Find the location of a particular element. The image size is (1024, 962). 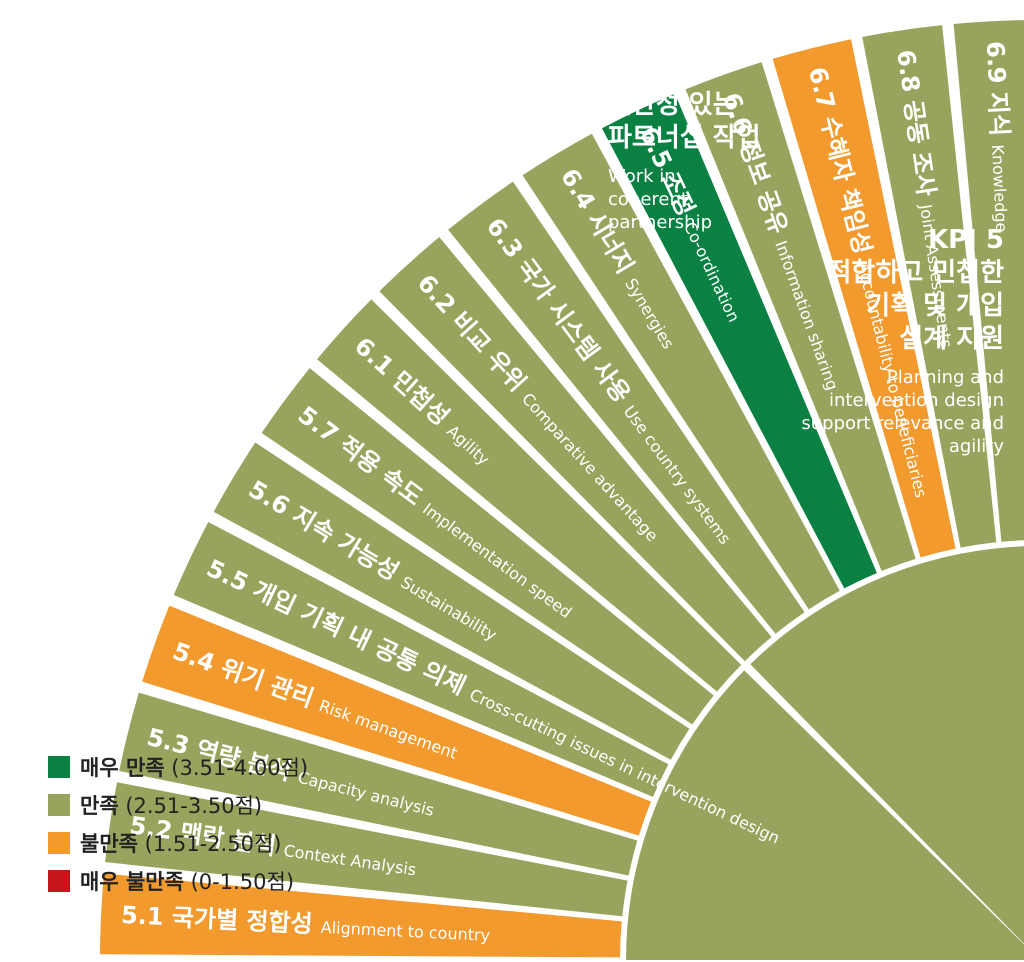

legend-item-highly-unsatisfactory: 매우 불만족 (0-1.50점) is located at coordinates (178, 881).